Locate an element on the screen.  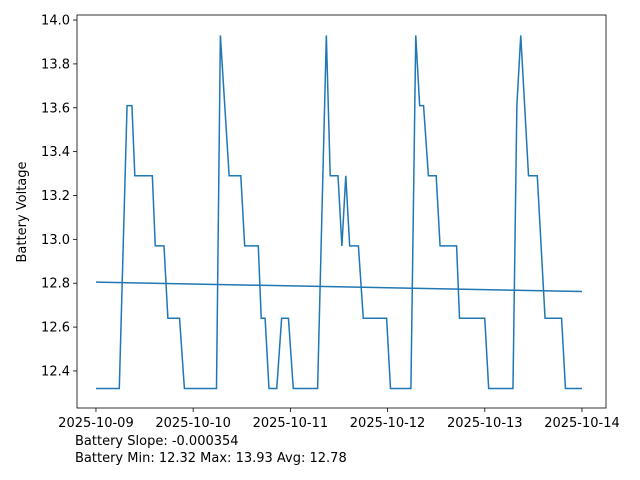
y-tick-label: 12.6 is located at coordinates (55, 328).